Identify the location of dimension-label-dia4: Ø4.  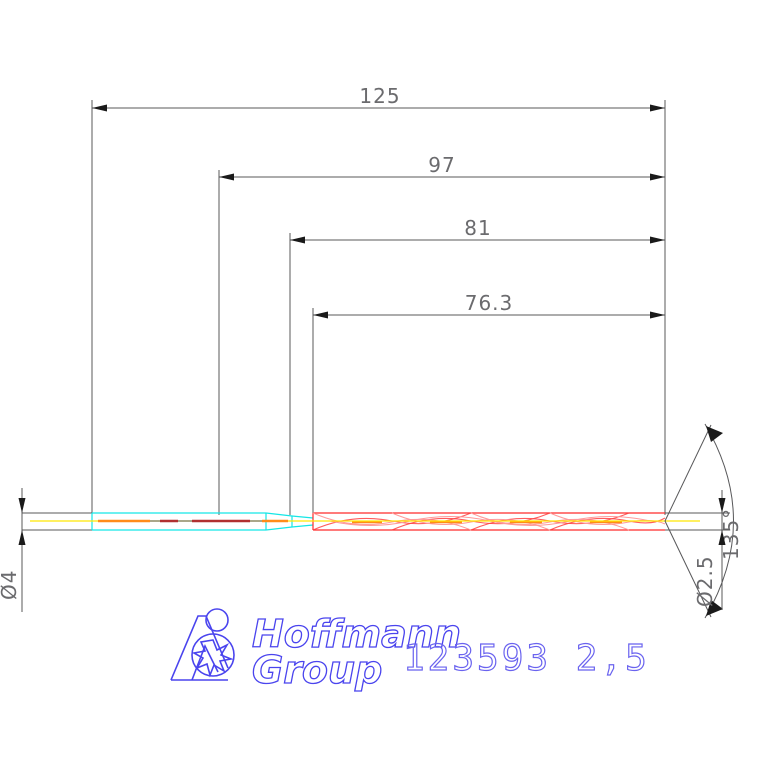
(10, 585).